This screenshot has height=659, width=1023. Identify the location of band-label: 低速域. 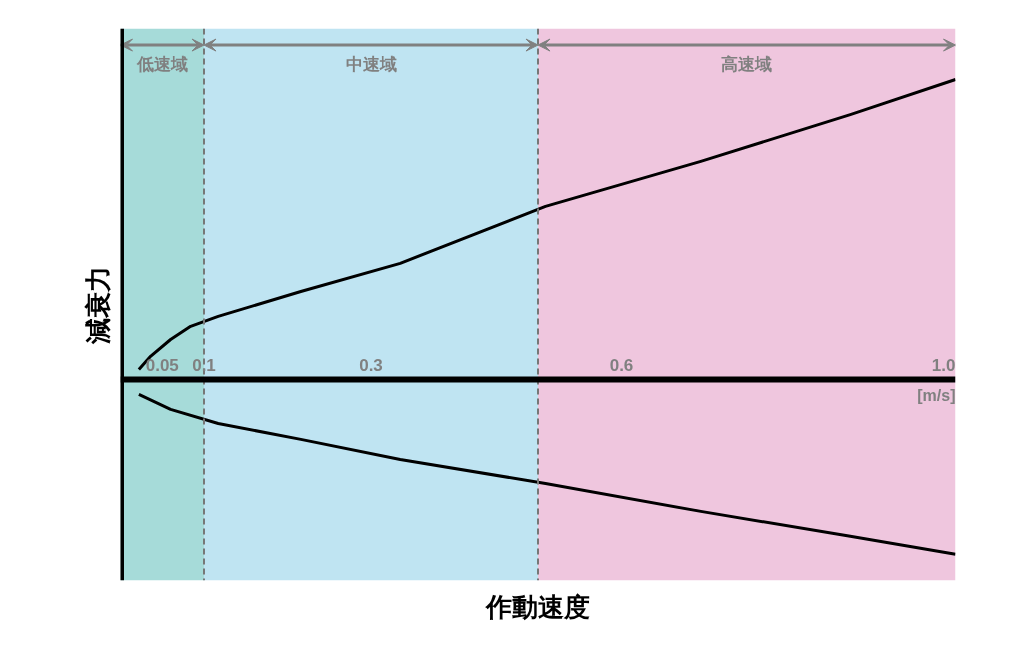
(161, 65).